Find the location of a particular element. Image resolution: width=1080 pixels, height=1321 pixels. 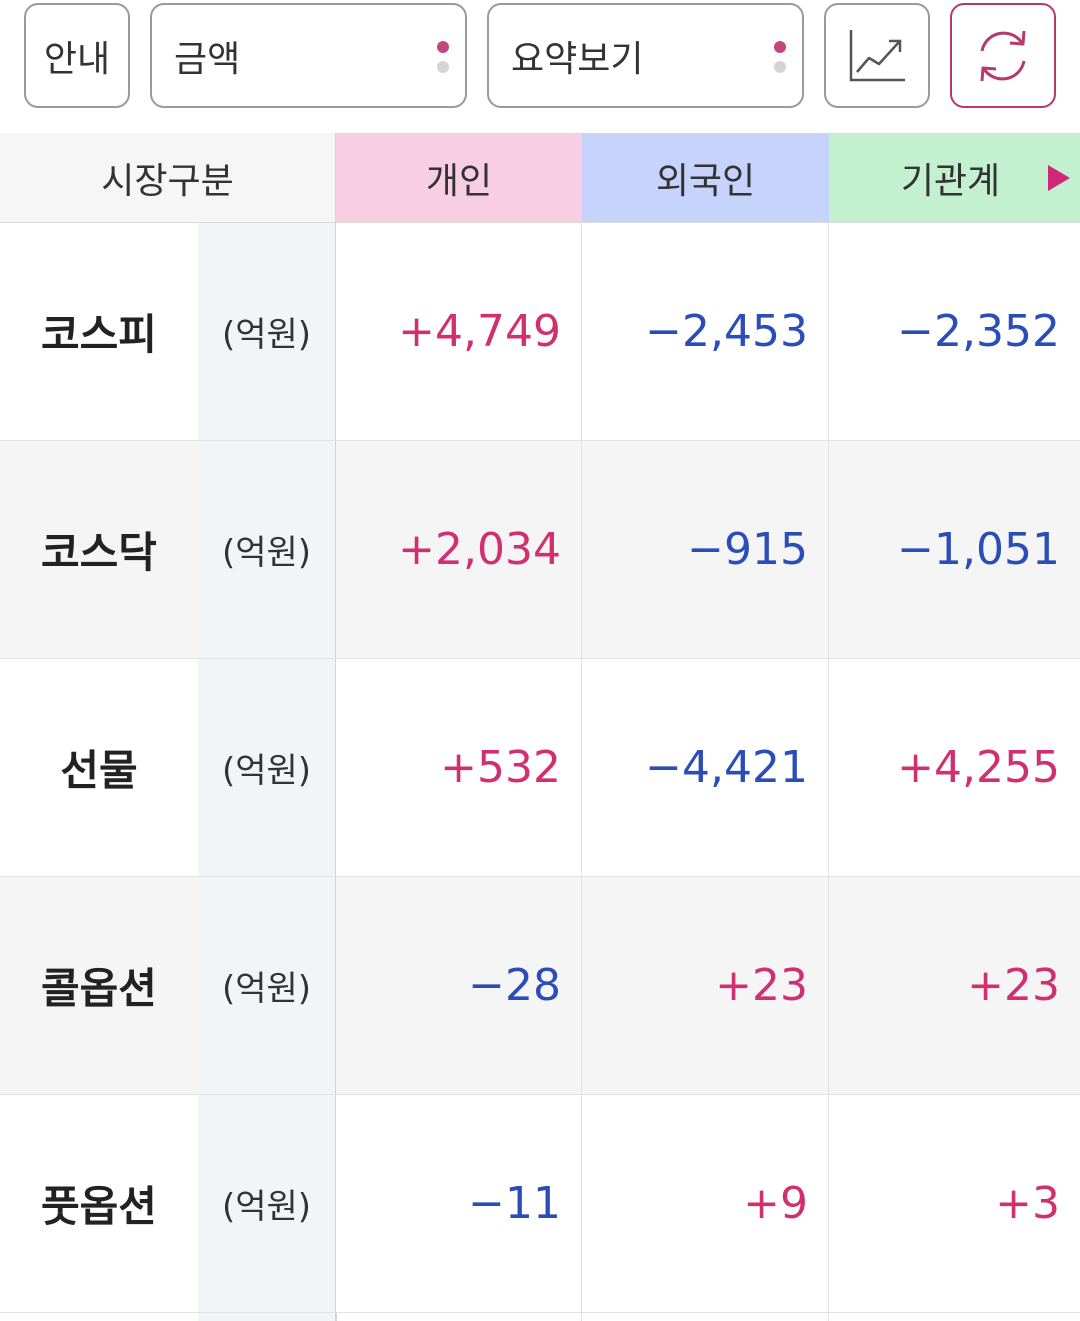

market-name: 코스닥 is located at coordinates (99, 549).